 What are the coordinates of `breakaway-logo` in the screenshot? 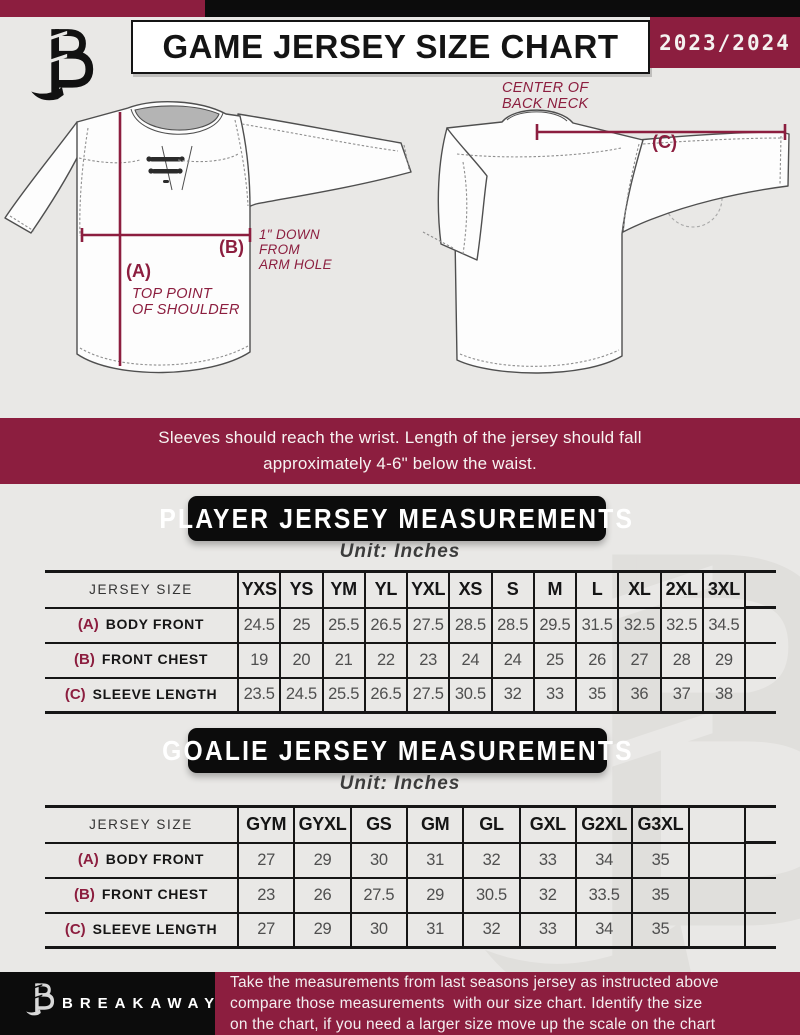 It's located at (62, 65).